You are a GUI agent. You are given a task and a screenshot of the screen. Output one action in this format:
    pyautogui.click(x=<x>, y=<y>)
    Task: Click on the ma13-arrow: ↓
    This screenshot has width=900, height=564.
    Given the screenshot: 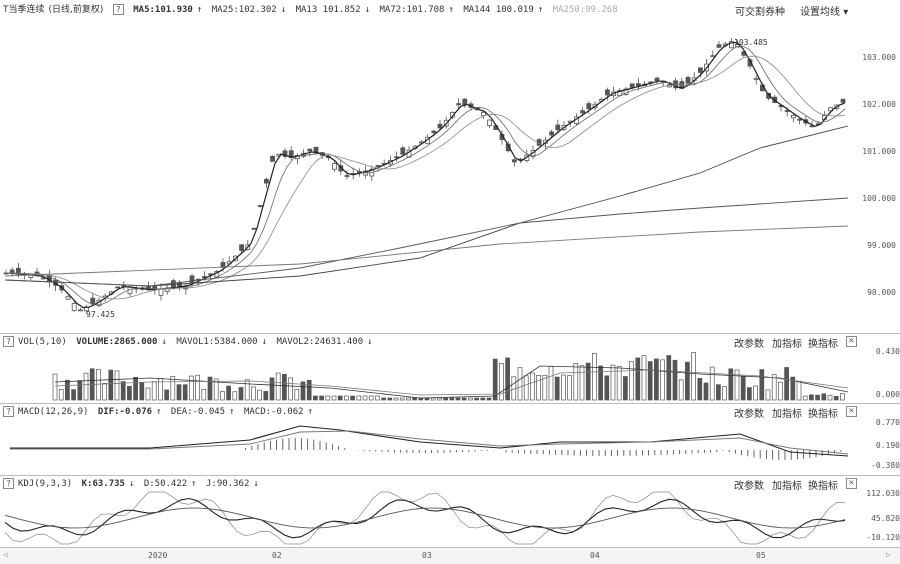 What is the action you would take?
    pyautogui.click(x=367, y=10)
    